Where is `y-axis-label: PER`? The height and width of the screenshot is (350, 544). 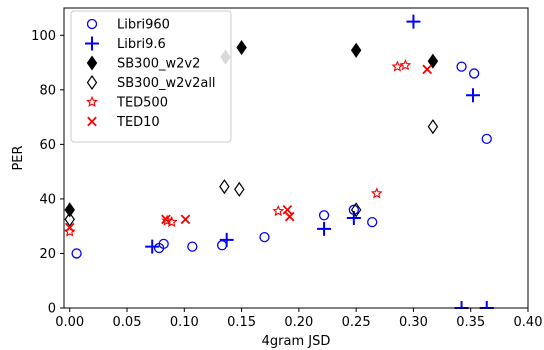
y-axis-label: PER is located at coordinates (18, 157).